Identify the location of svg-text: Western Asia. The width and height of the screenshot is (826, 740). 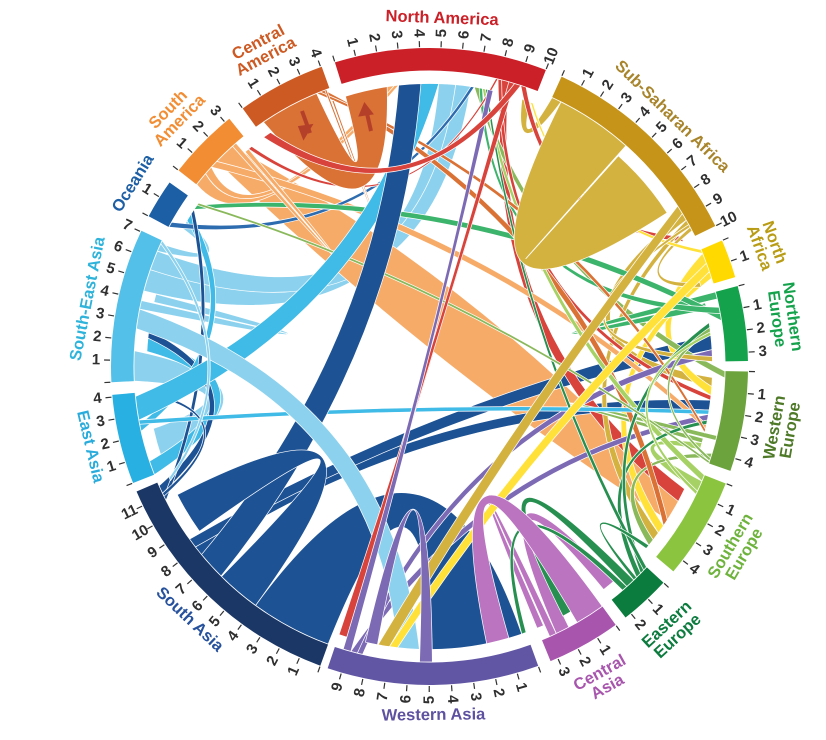
(434, 714).